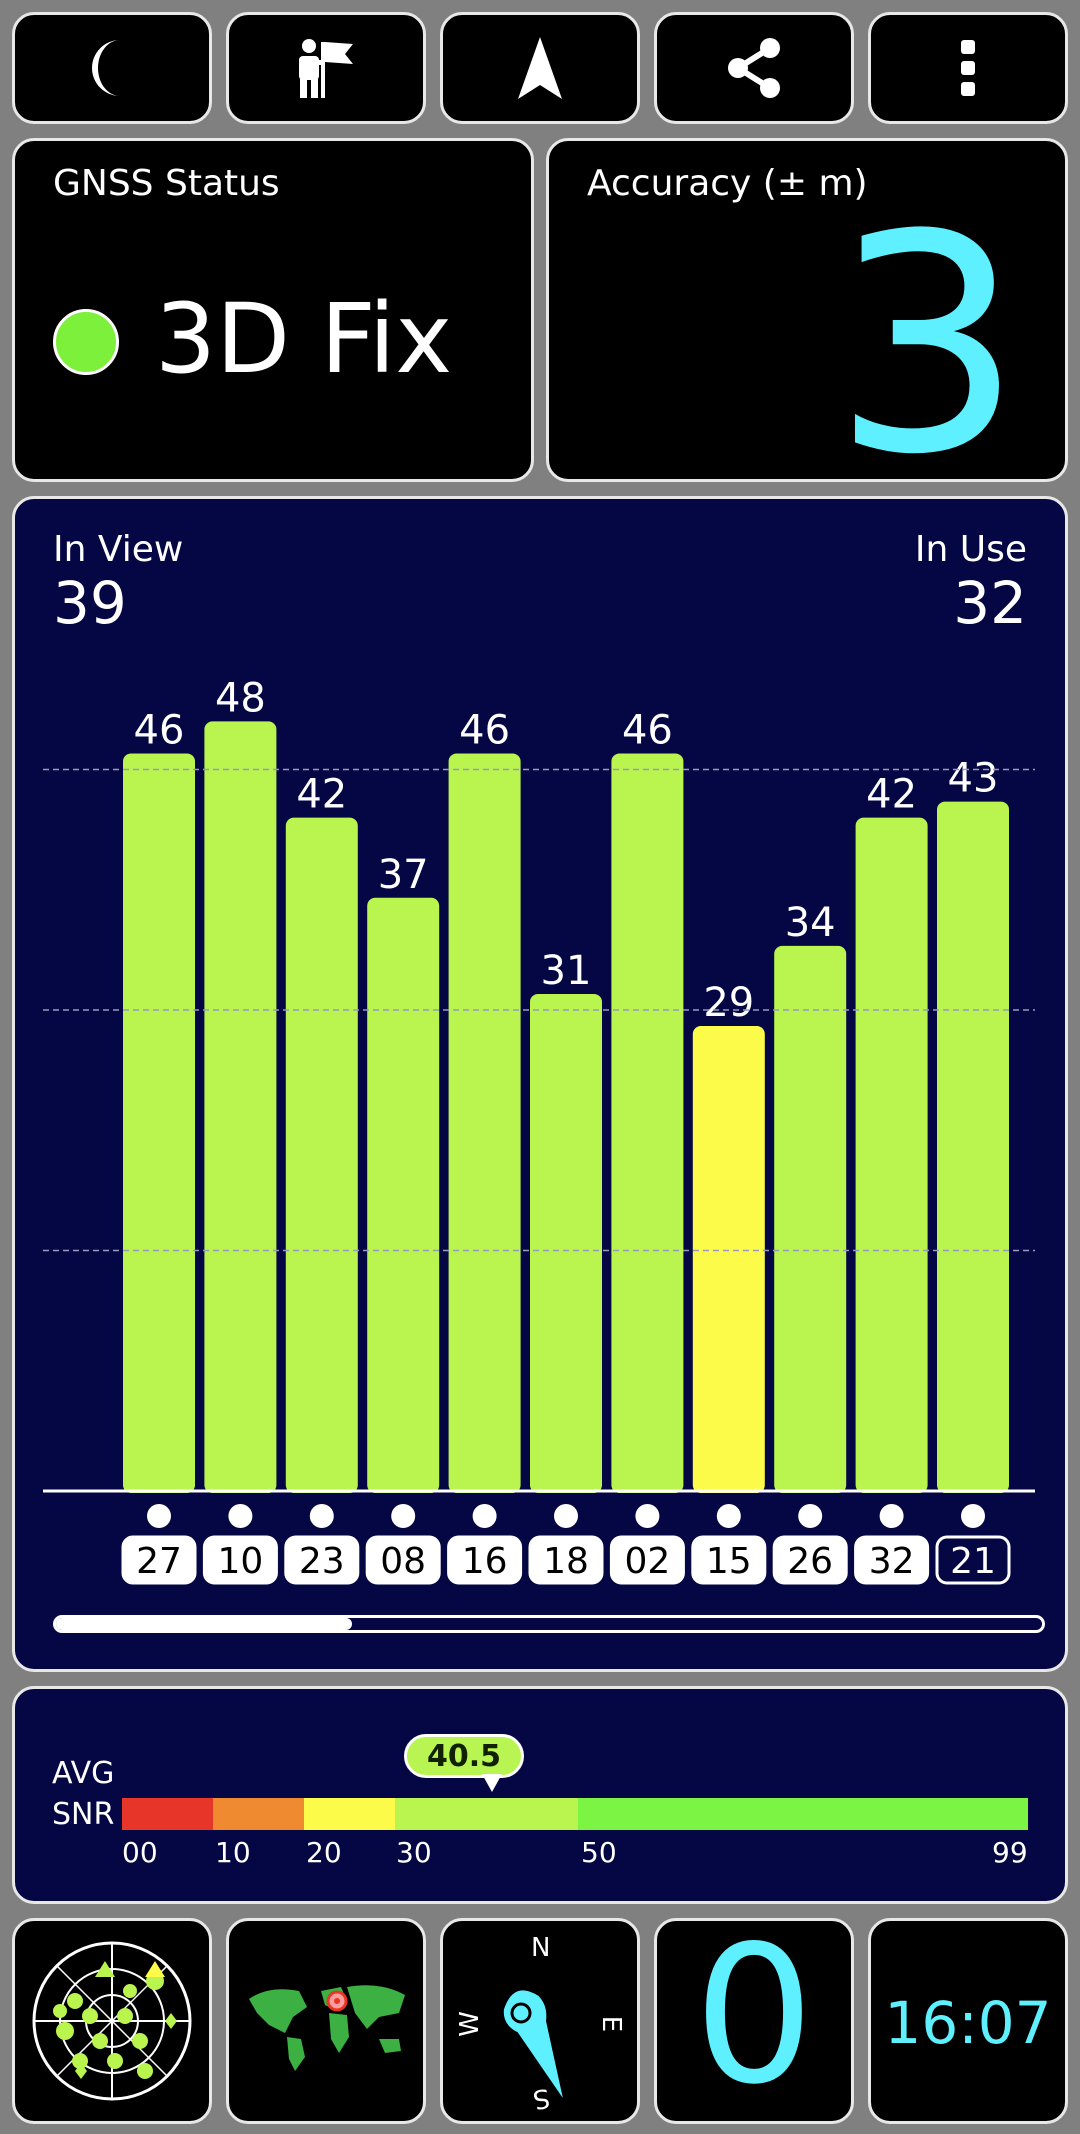 The height and width of the screenshot is (2134, 1080). Describe the element at coordinates (464, 1756) in the screenshot. I see `snr-value-bubble: 40.5` at that location.